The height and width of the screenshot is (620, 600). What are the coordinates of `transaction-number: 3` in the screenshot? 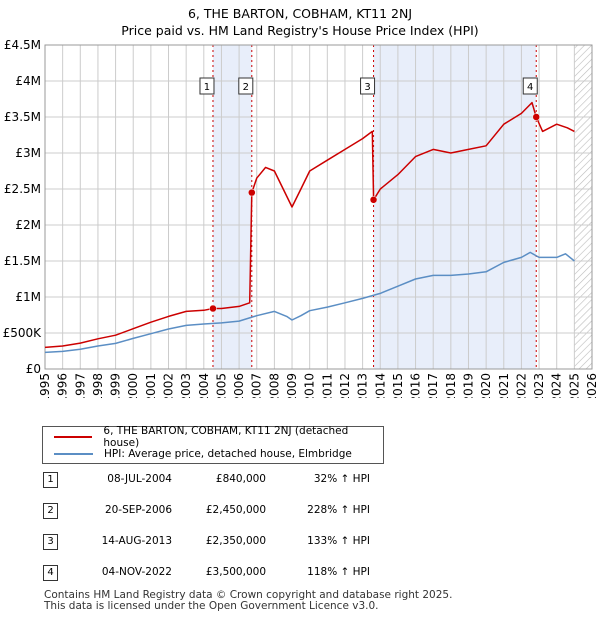 It's located at (50, 542).